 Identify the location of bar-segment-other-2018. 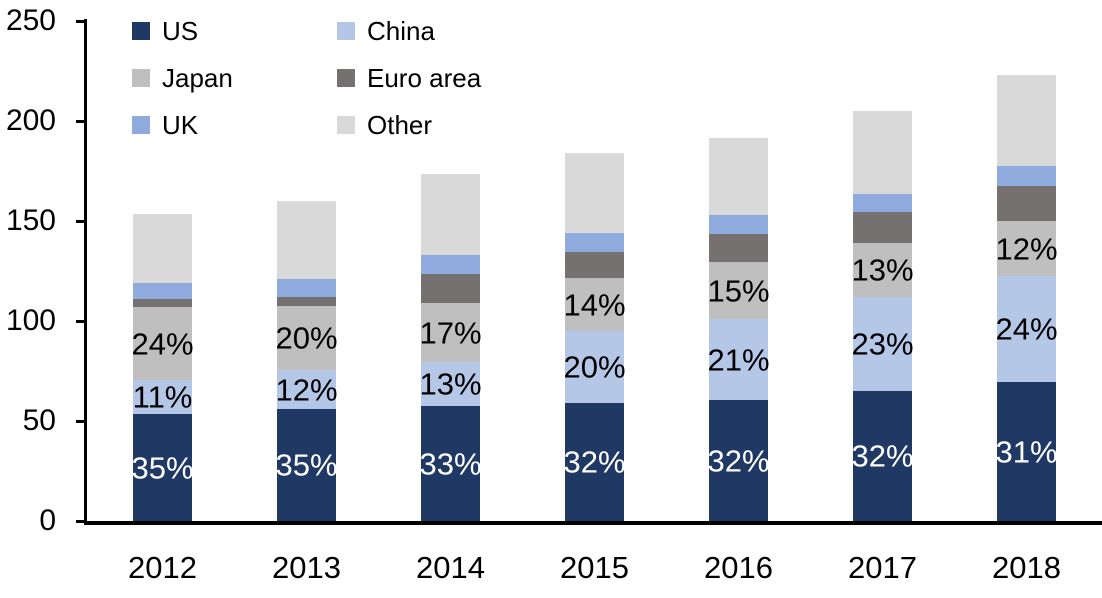
(1026, 120).